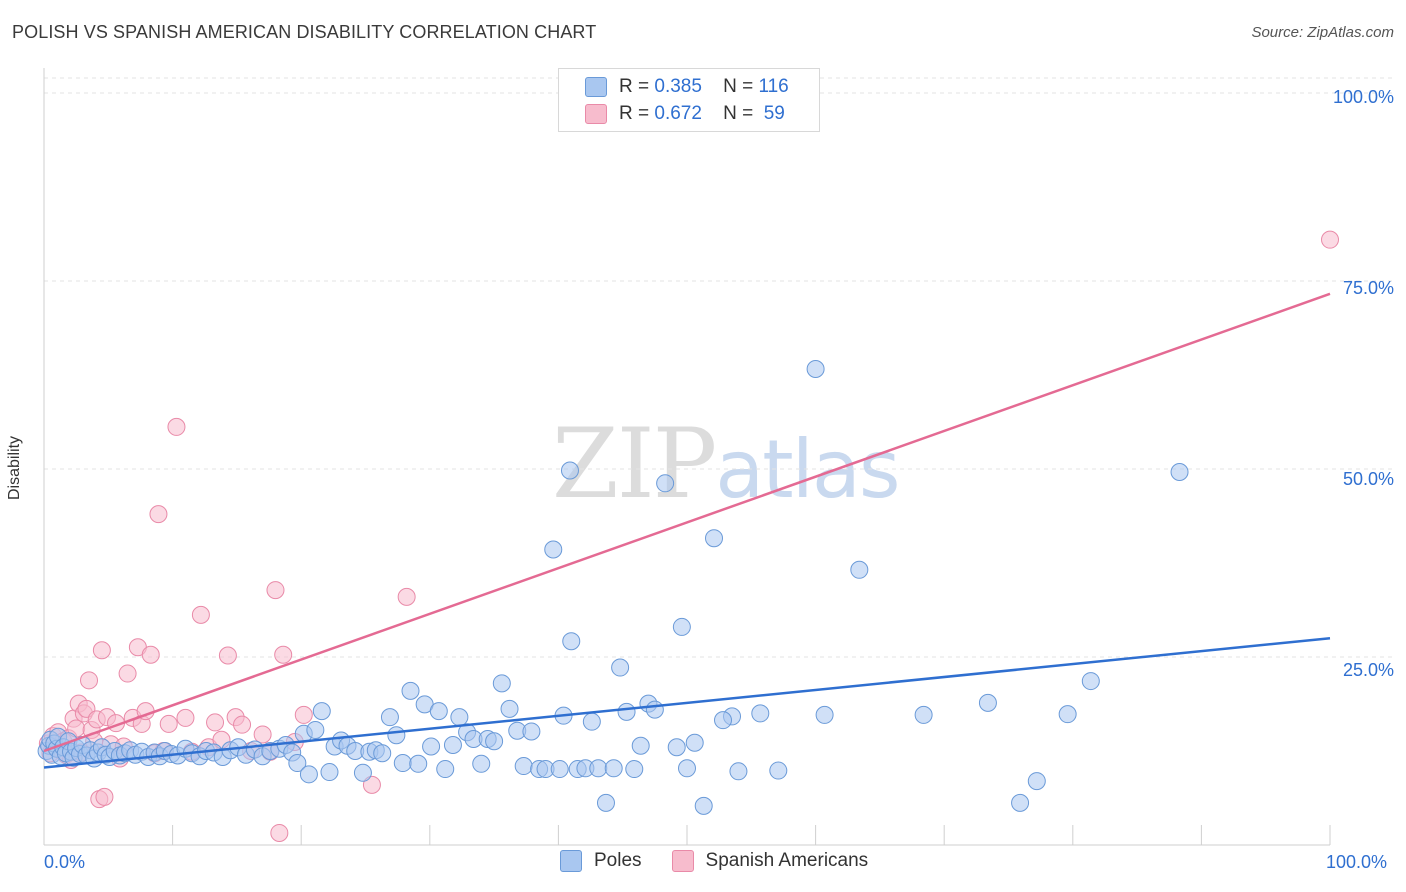 This screenshot has width=1406, height=892. I want to click on legend-r-value: 0.672, so click(678, 113).